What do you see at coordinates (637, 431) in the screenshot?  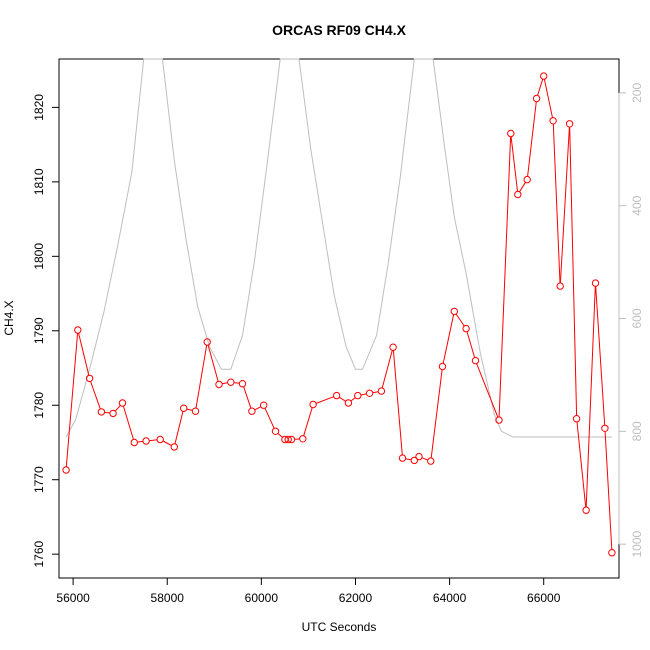 I see `y2-tick-label: 800` at bounding box center [637, 431].